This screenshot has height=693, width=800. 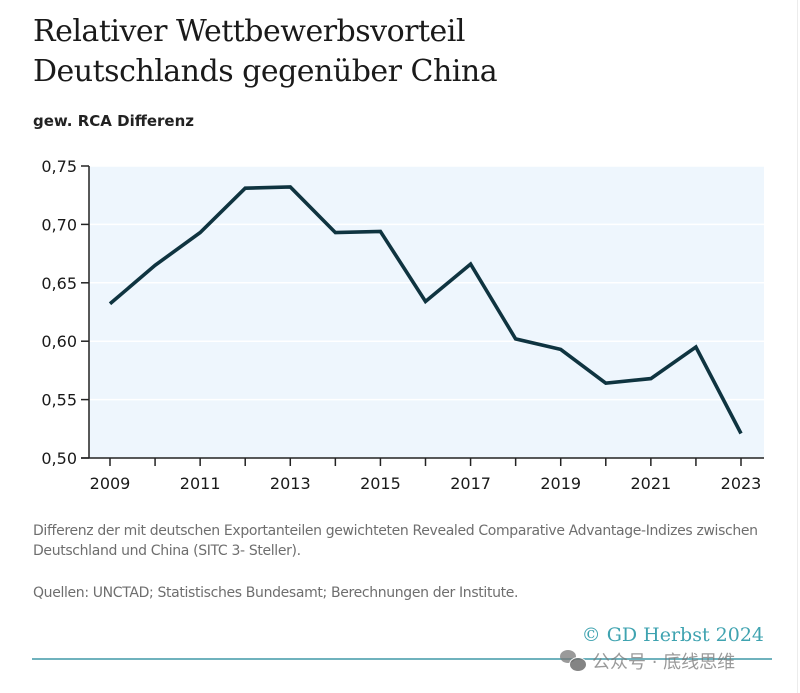 I want to click on x-tick-label: 2009, so click(x=110, y=483).